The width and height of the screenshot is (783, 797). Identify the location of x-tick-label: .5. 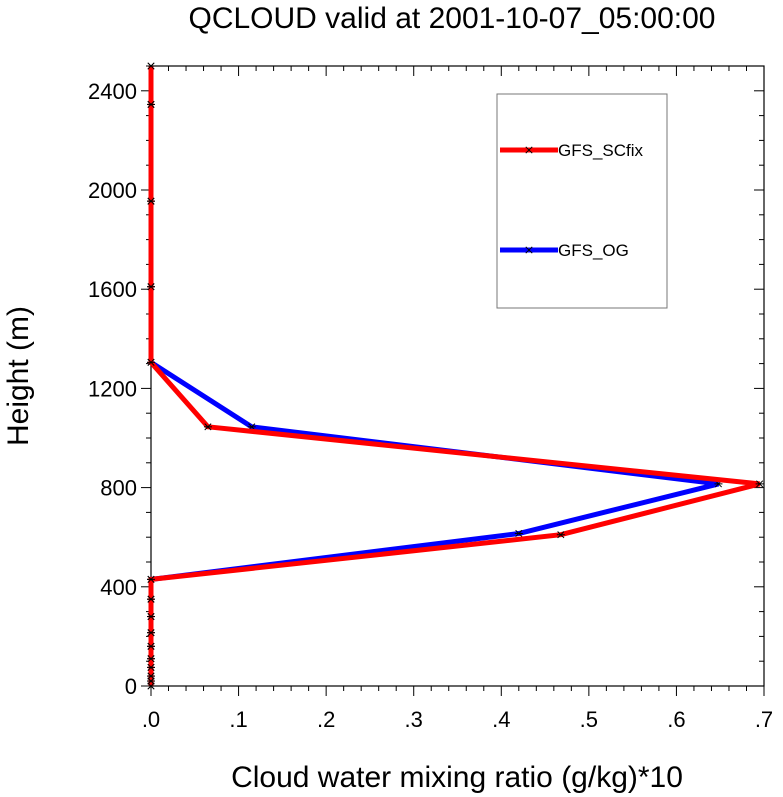
(589, 719).